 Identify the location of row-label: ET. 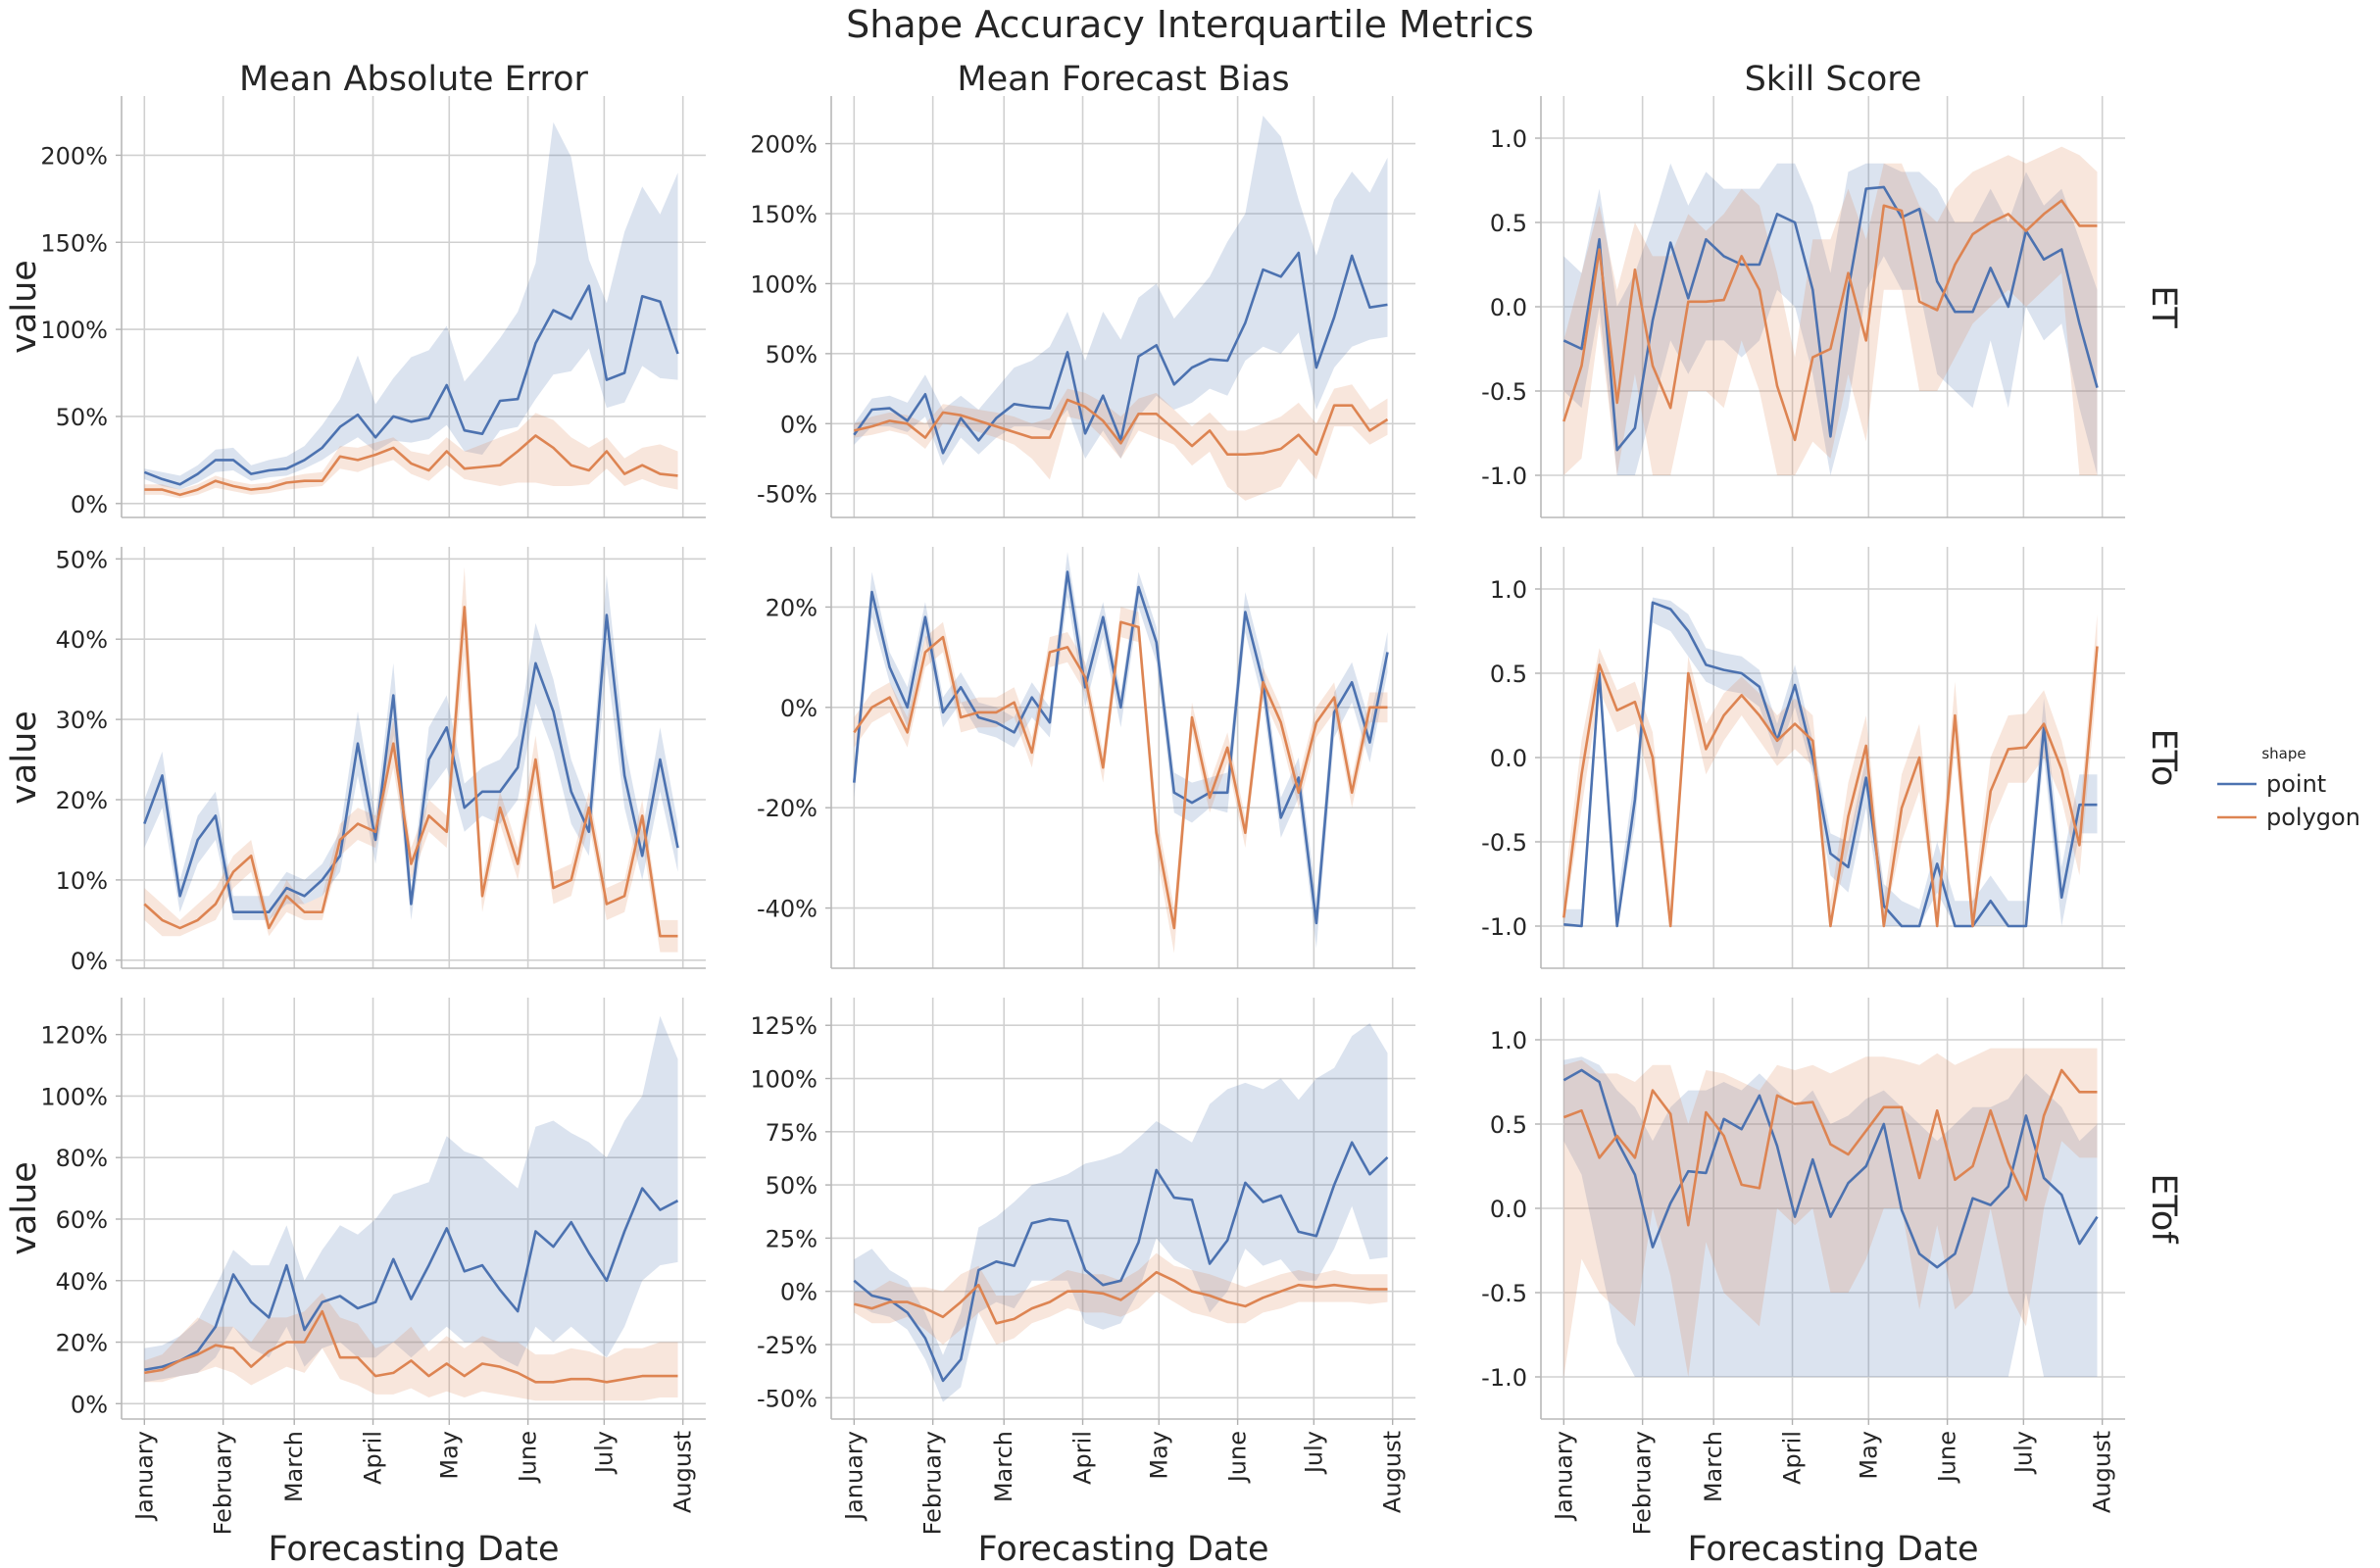
(2163, 306).